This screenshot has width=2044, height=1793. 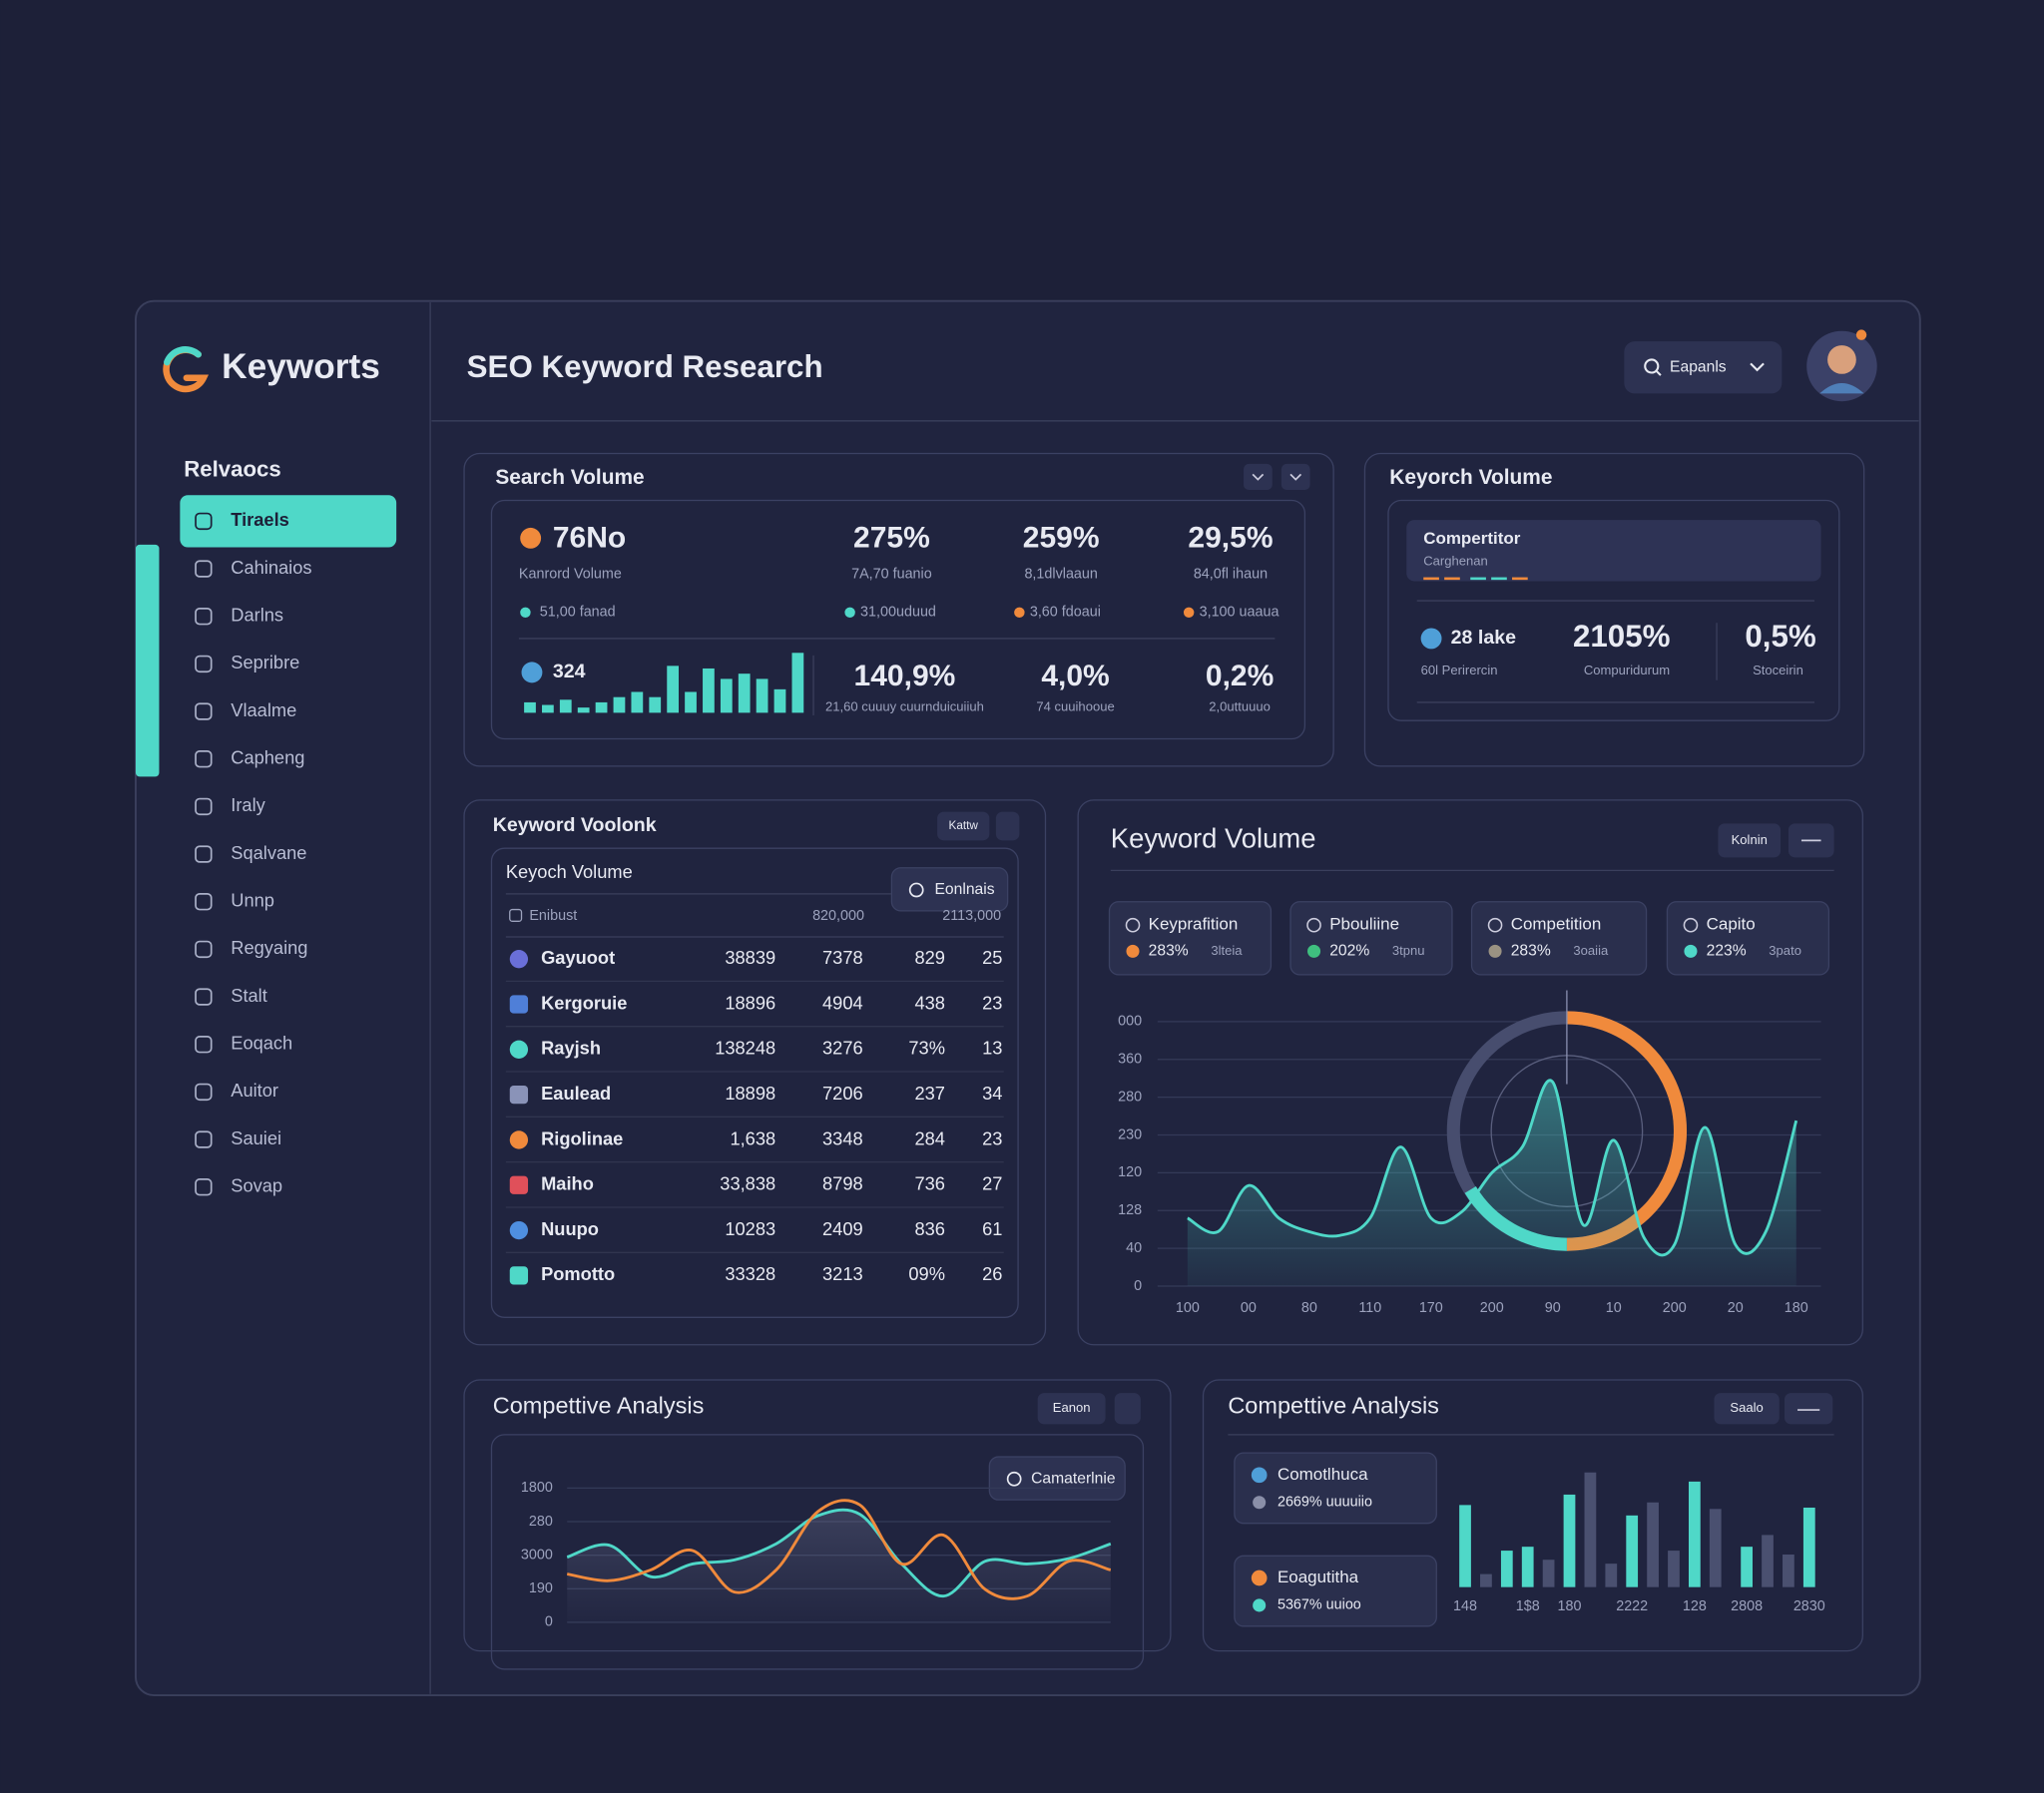 What do you see at coordinates (248, 805) in the screenshot?
I see `nav-item: Iraly` at bounding box center [248, 805].